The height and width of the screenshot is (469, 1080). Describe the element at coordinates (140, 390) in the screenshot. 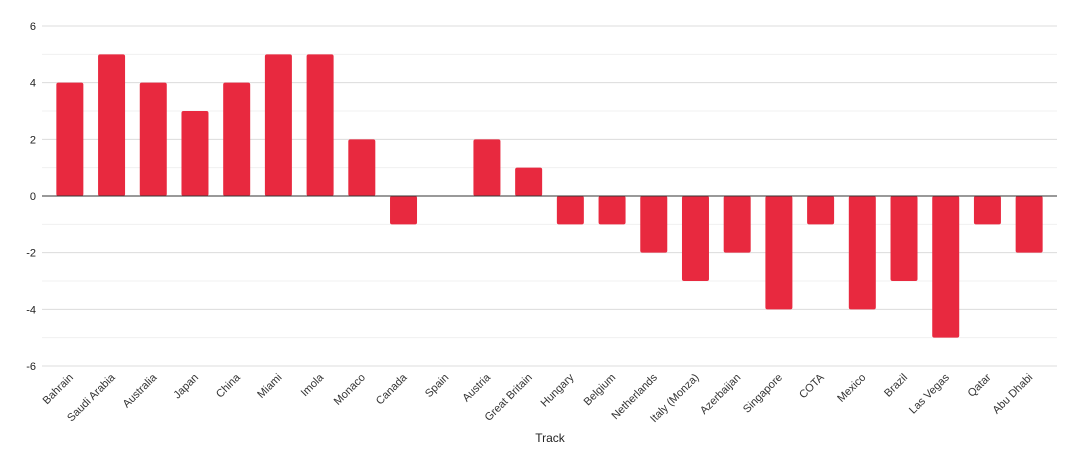

I see `x-tick-label: Australia` at that location.